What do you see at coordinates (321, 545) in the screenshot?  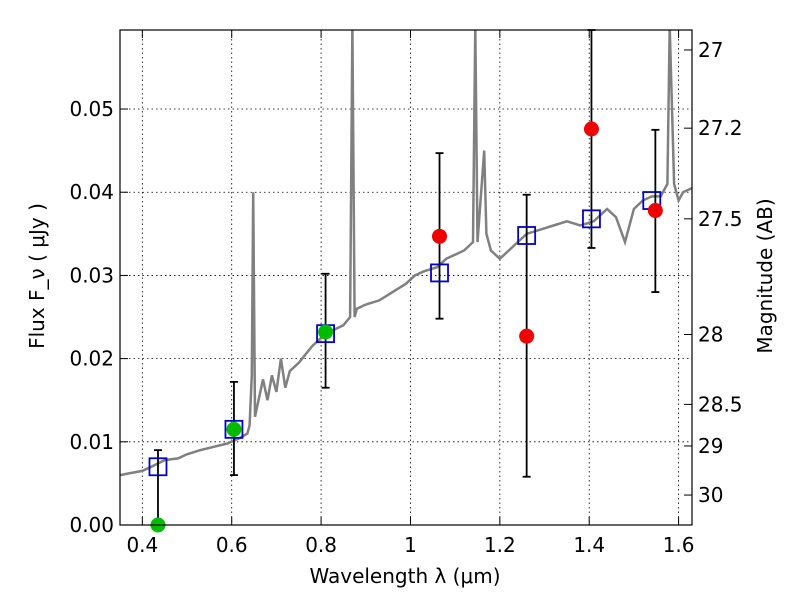 I see `x-tick-label: 0.8` at bounding box center [321, 545].